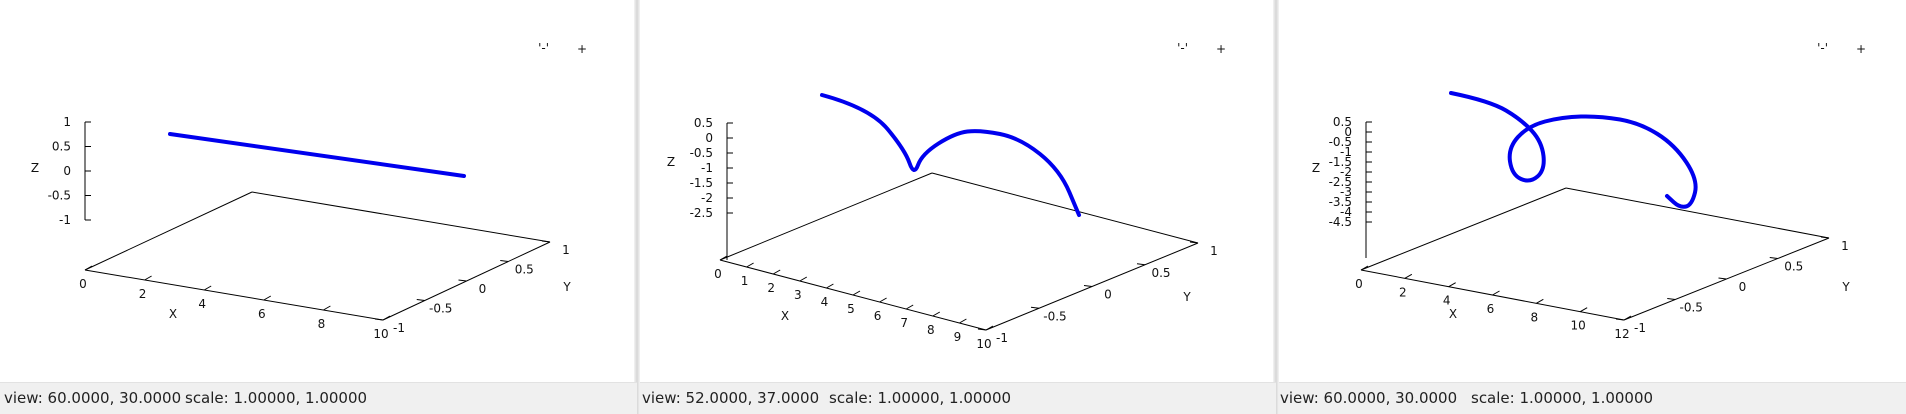 This screenshot has height=414, width=1906. Describe the element at coordinates (904, 323) in the screenshot. I see `x-tick-label: 7` at that location.